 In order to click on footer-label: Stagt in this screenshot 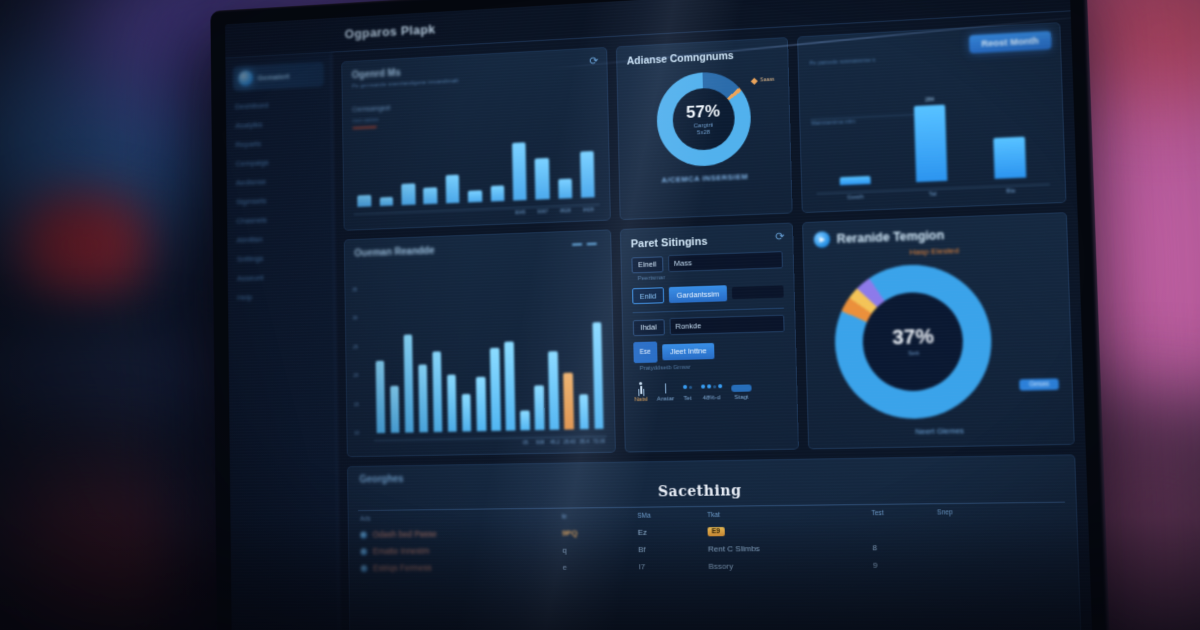, I will do `click(741, 398)`.